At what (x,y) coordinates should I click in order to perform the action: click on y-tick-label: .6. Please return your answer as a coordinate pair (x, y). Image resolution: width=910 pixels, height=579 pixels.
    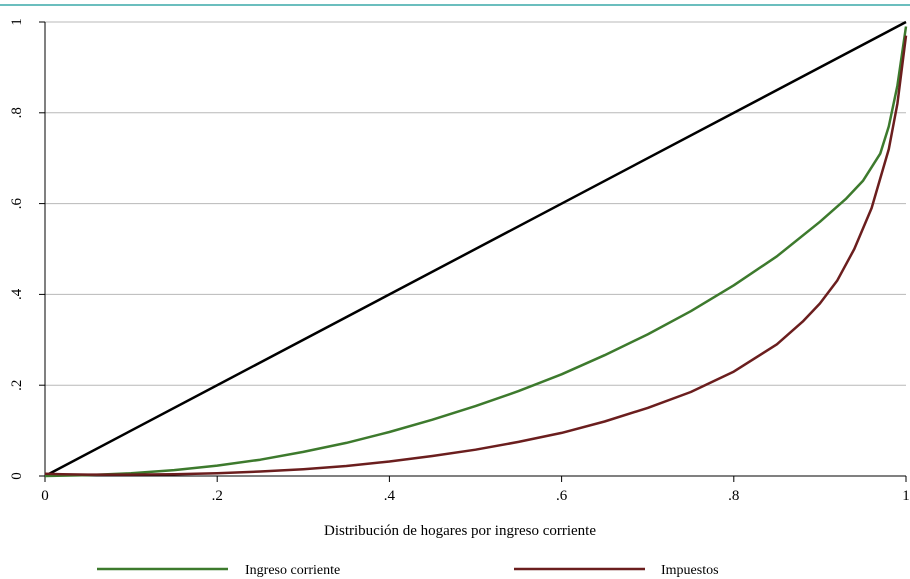
    Looking at the image, I should click on (17, 203).